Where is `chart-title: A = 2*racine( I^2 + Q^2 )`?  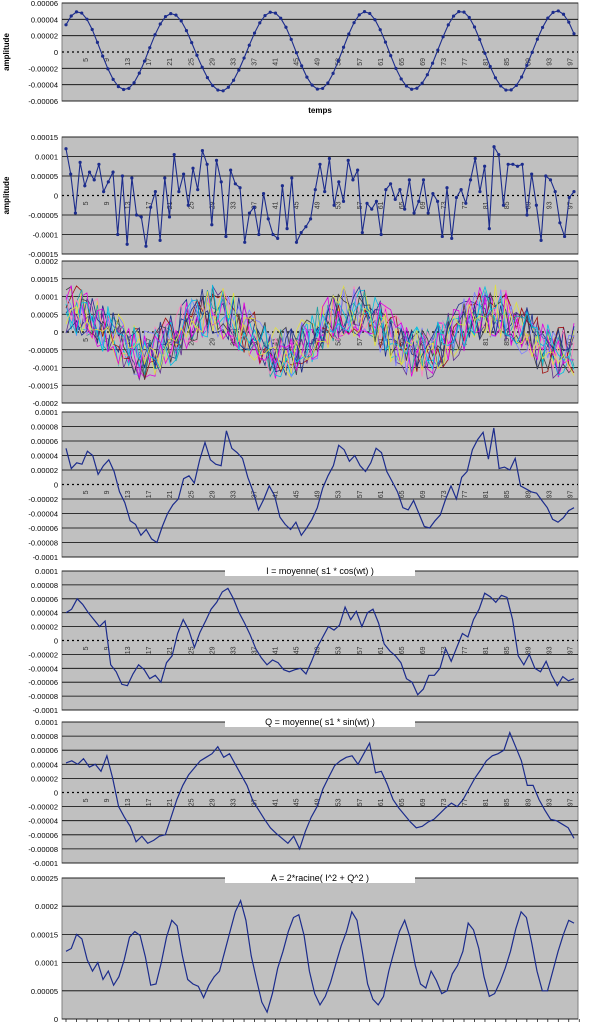 chart-title: A = 2*racine( I^2 + Q^2 ) is located at coordinates (320, 878).